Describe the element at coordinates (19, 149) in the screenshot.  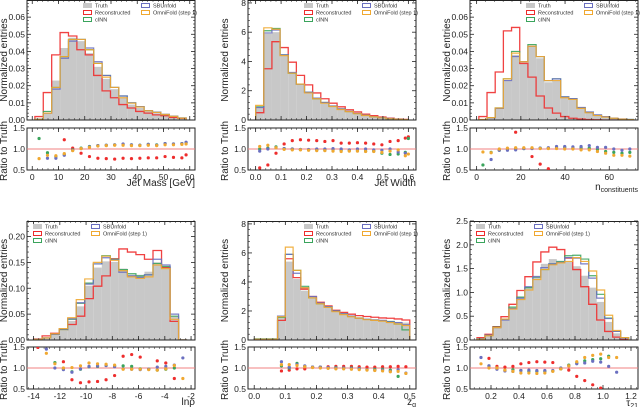
I see `ratio-y-tick-label: 1.0` at that location.